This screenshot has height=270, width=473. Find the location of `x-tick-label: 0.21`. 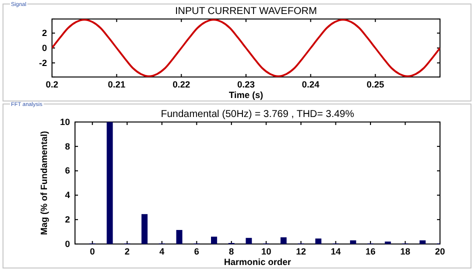

x-tick-label: 0.21 is located at coordinates (117, 84).